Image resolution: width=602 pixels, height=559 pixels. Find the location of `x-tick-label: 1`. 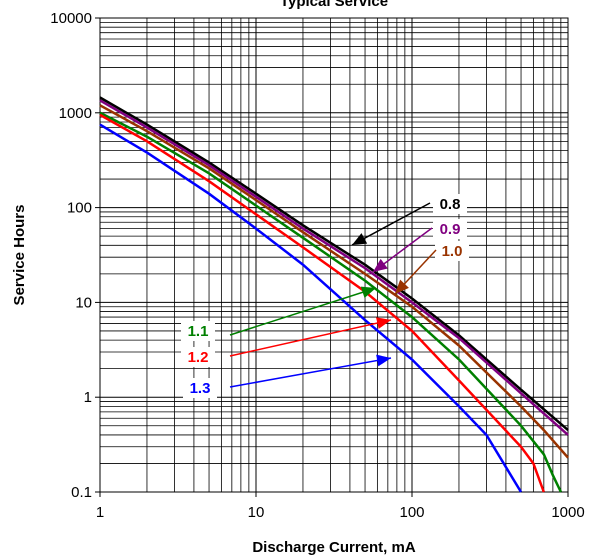

x-tick-label: 1 is located at coordinates (100, 512).